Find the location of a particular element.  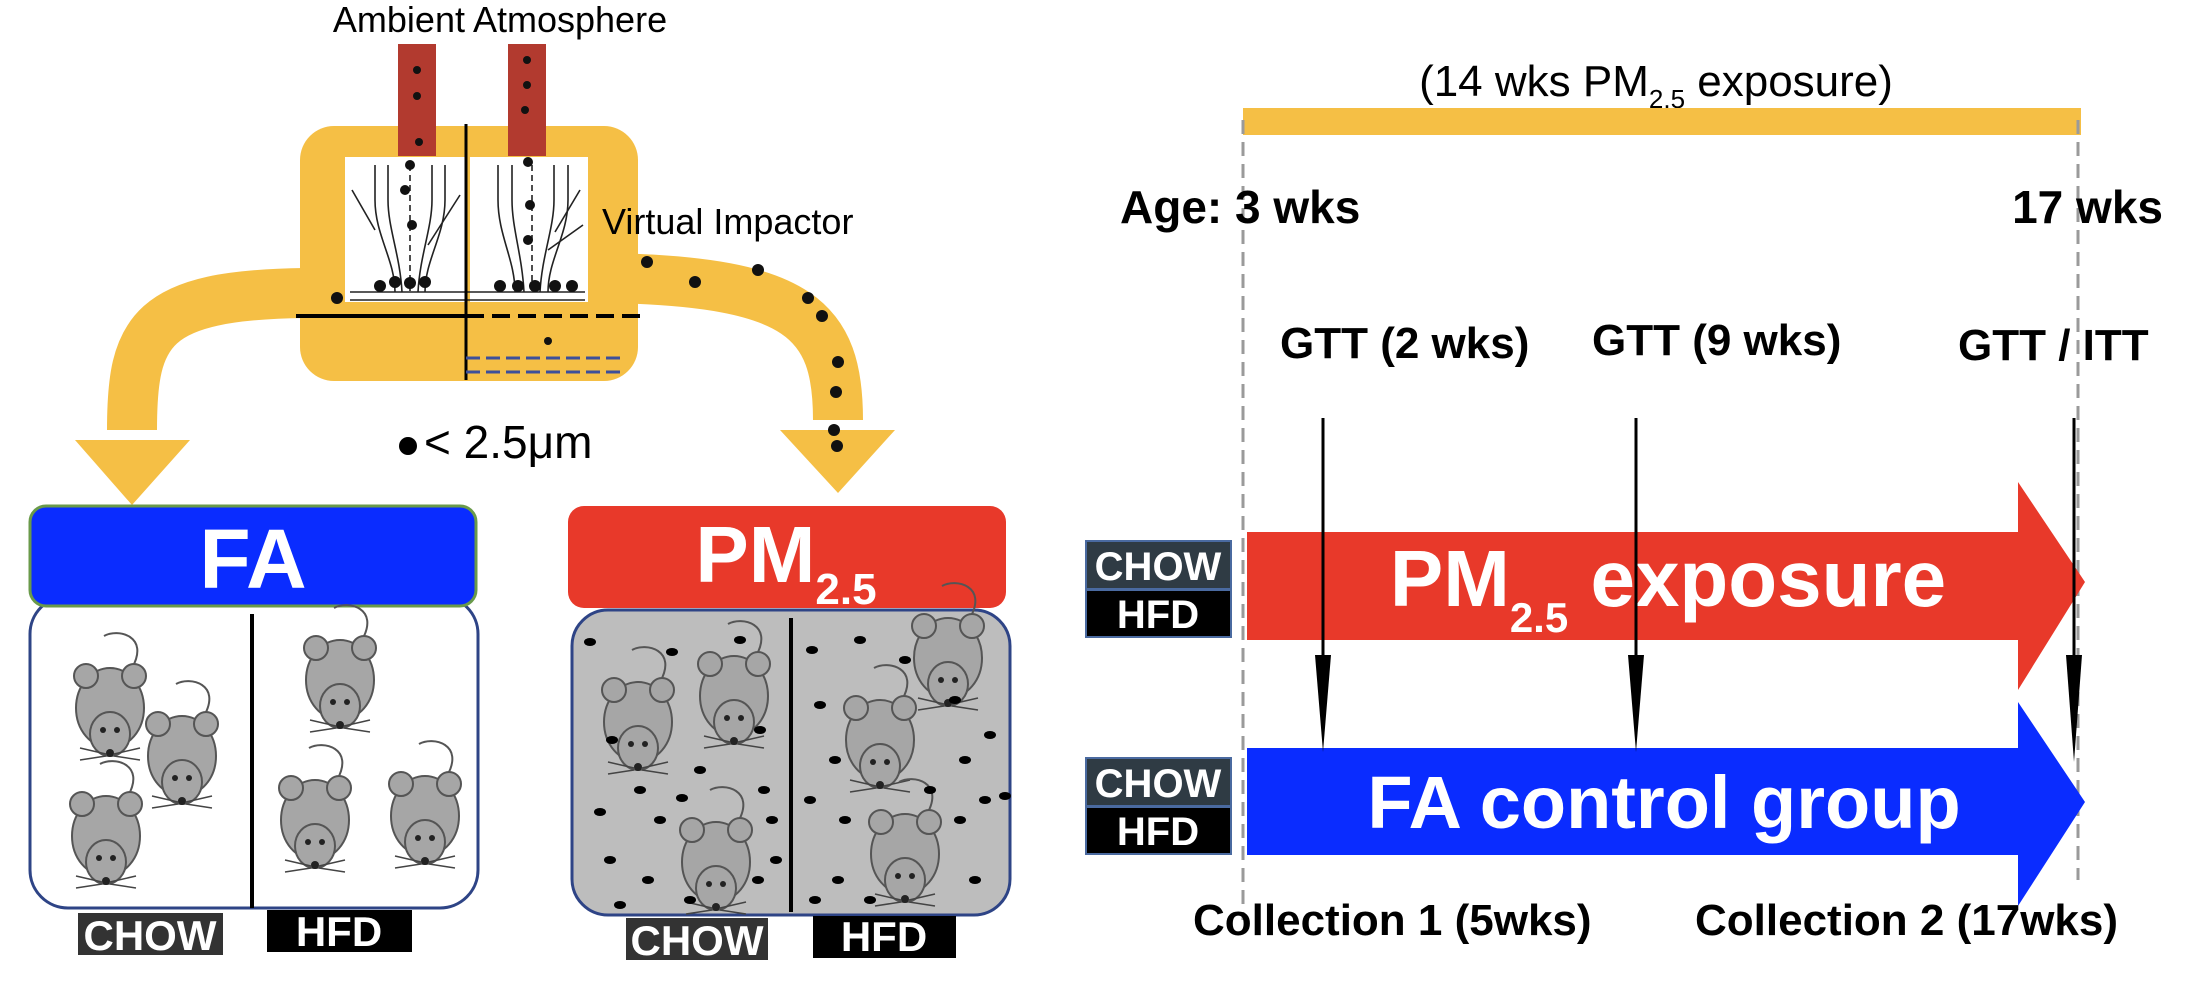

exposure-duration-label: (14 wks PM2.5 exposure) is located at coordinates (1656, 85).